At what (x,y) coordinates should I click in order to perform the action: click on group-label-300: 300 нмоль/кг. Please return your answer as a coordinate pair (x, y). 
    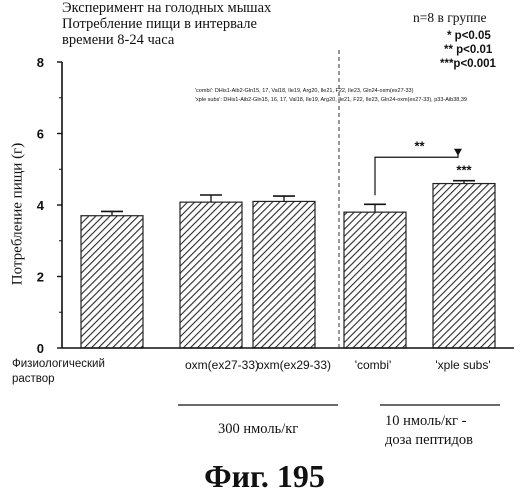
    Looking at the image, I should click on (258, 429).